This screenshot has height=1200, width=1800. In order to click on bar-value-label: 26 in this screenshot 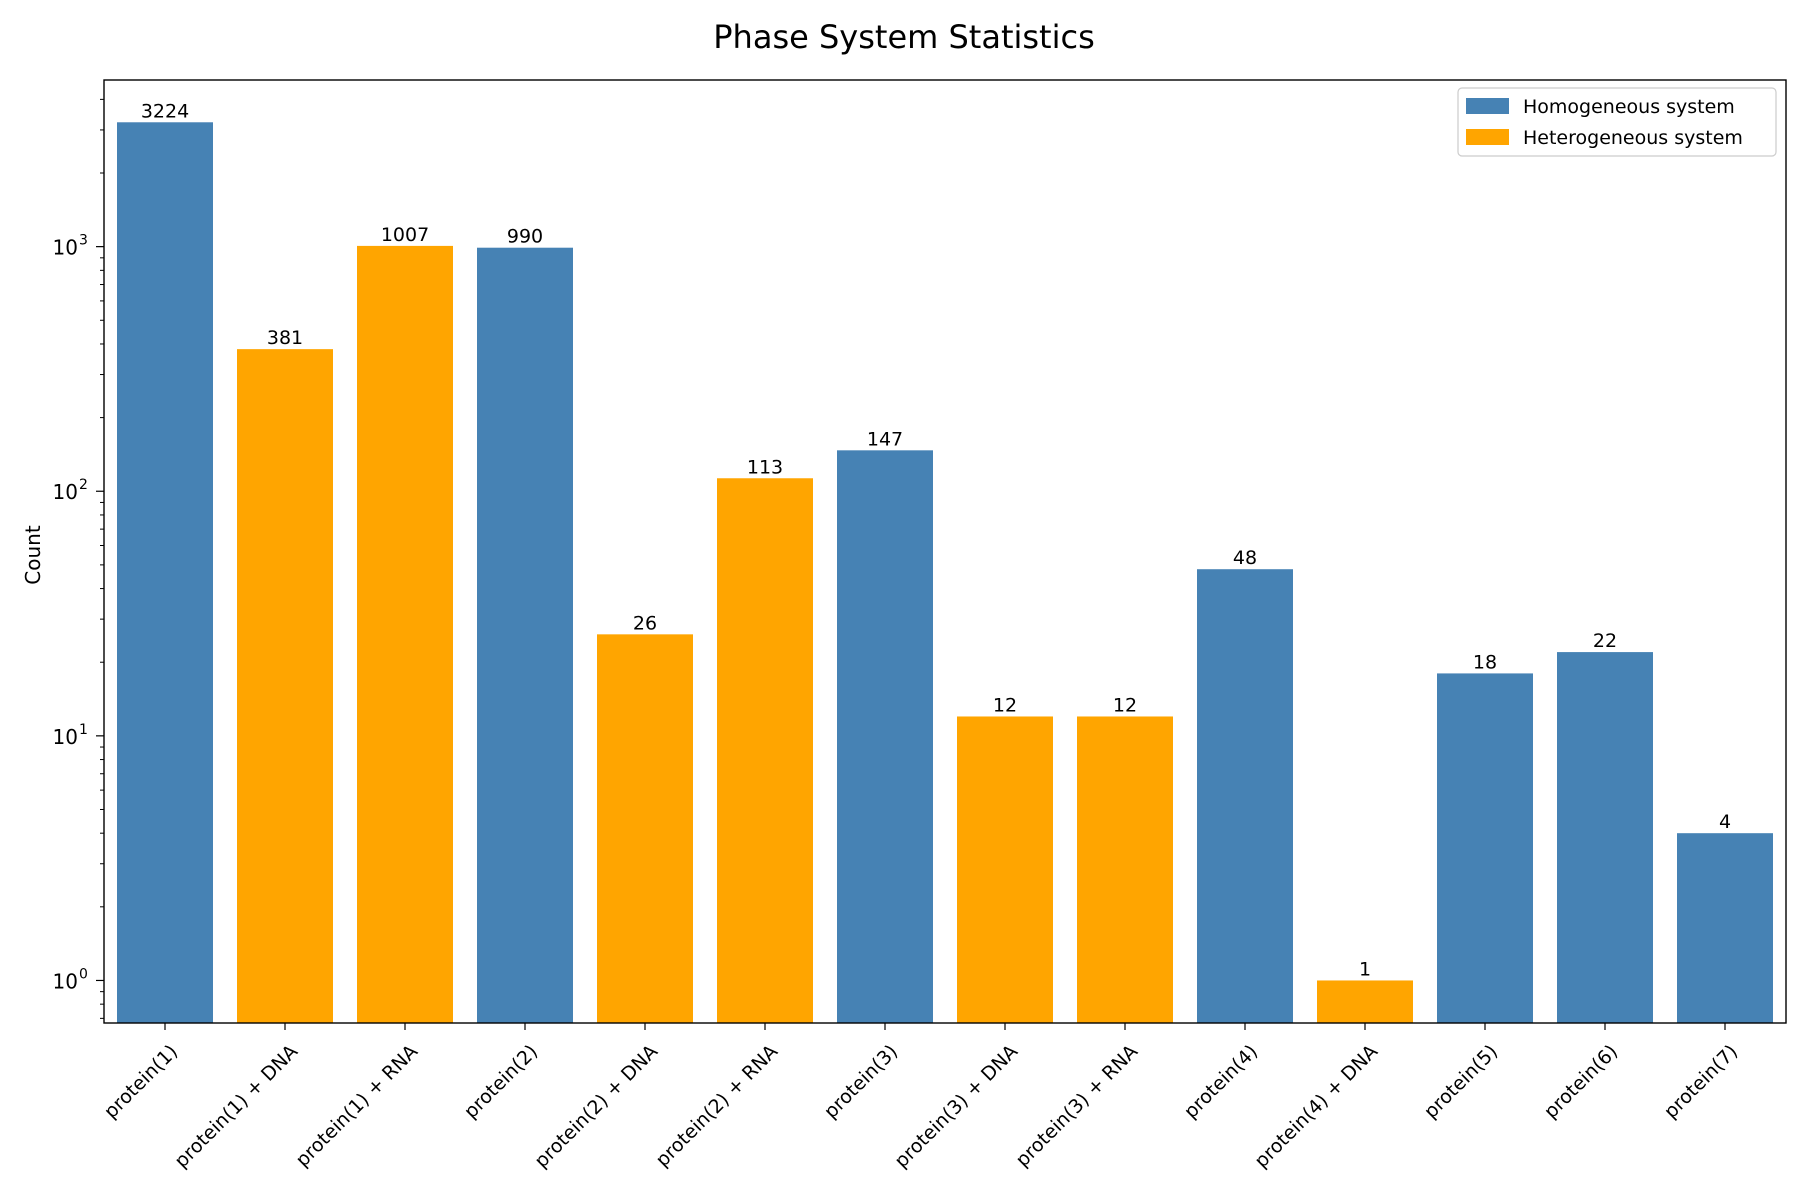, I will do `click(645, 623)`.